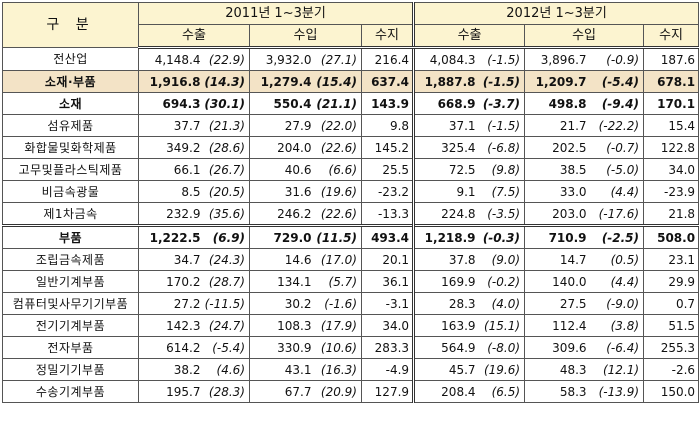 Image resolution: width=700 pixels, height=432 pixels. What do you see at coordinates (445, 303) in the screenshot?
I see `export-2012-cell: 28.3` at bounding box center [445, 303].